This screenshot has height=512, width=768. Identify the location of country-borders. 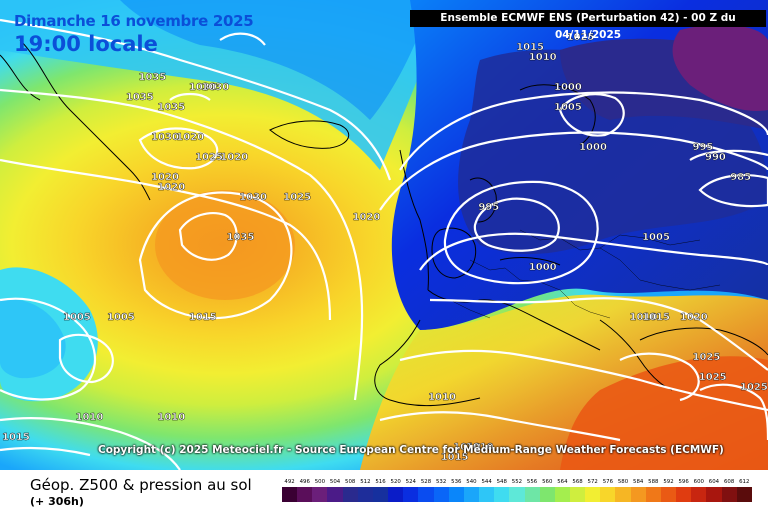
(585, 274).